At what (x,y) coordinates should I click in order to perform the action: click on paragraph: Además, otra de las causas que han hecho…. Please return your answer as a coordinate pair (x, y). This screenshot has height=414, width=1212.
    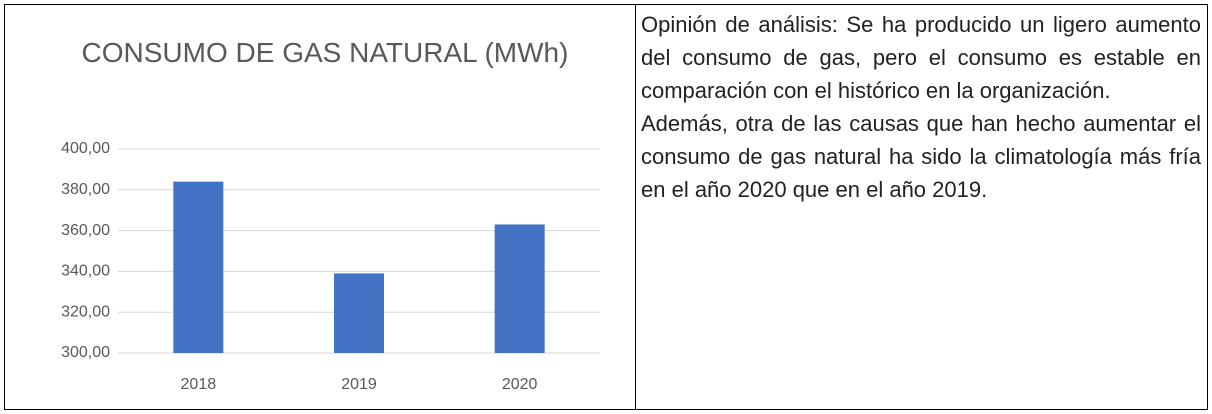
    Looking at the image, I should click on (921, 156).